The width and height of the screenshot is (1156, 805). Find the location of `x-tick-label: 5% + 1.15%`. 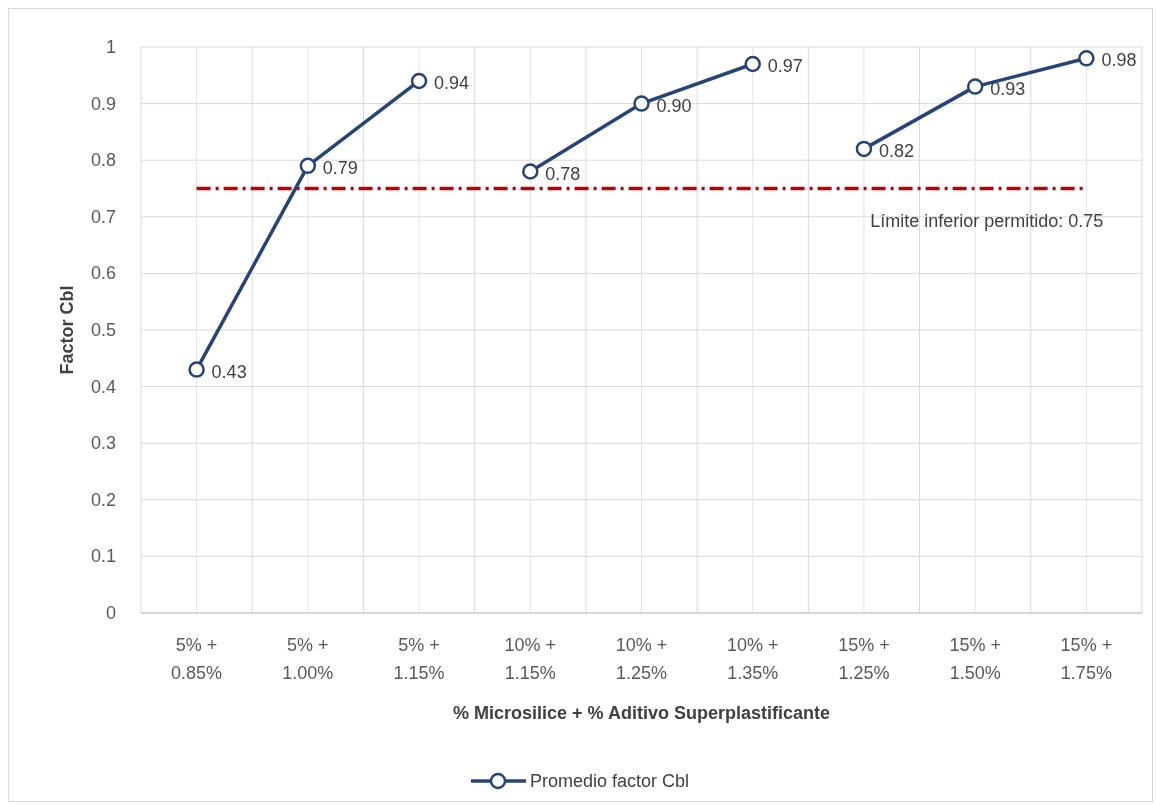

x-tick-label: 5% + 1.15% is located at coordinates (419, 659).